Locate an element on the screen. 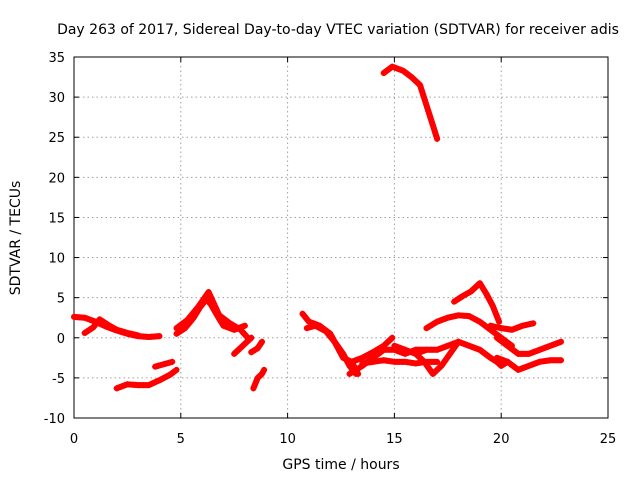 The width and height of the screenshot is (640, 480). y-tick-label: 20 is located at coordinates (56, 178).